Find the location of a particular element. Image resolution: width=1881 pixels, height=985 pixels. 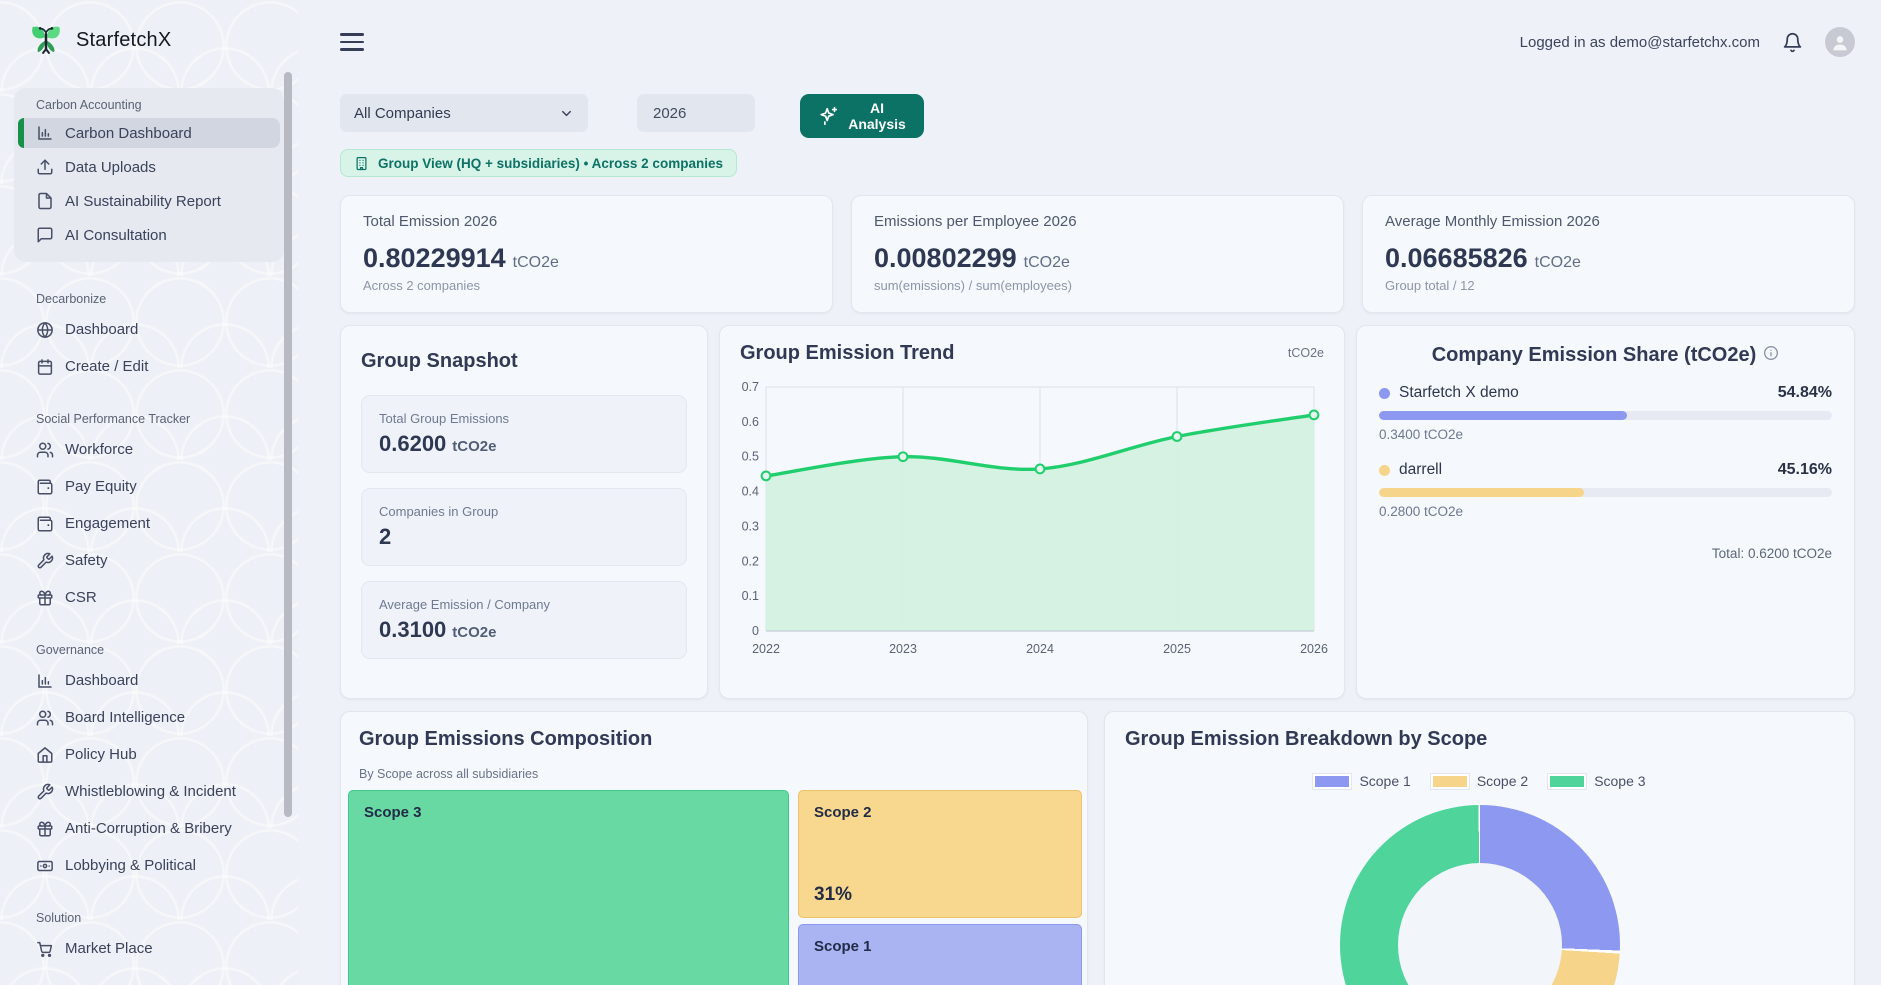

sidebar-item-label: Workforce is located at coordinates (99, 449).